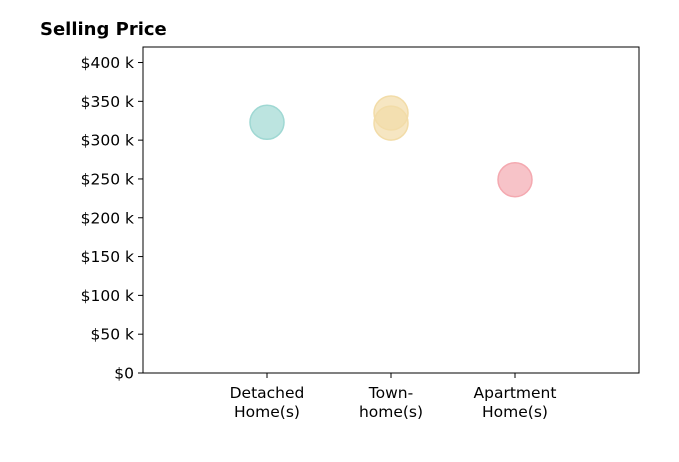 The image size is (679, 462). What do you see at coordinates (107, 257) in the screenshot?
I see `y-tick-label-3: $150 k` at bounding box center [107, 257].